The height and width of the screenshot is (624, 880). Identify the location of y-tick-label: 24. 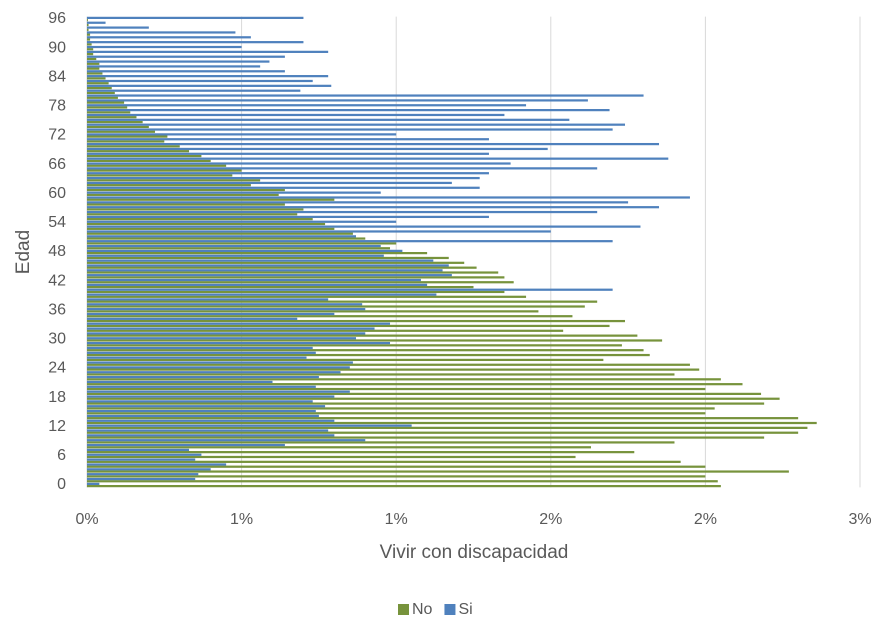
(57, 368).